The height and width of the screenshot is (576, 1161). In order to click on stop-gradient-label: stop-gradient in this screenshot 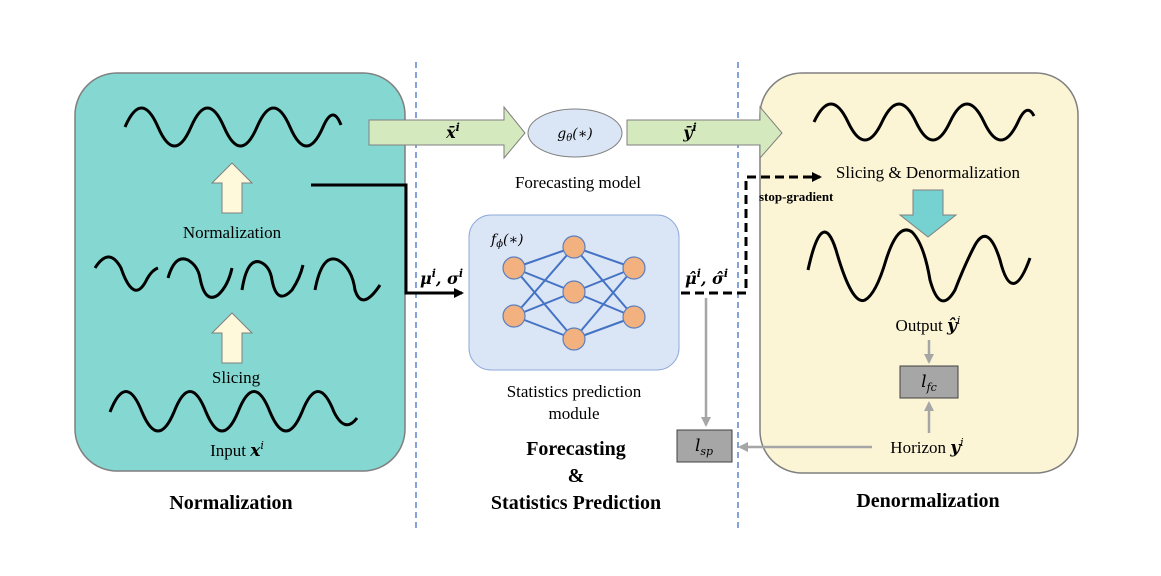, I will do `click(796, 196)`.